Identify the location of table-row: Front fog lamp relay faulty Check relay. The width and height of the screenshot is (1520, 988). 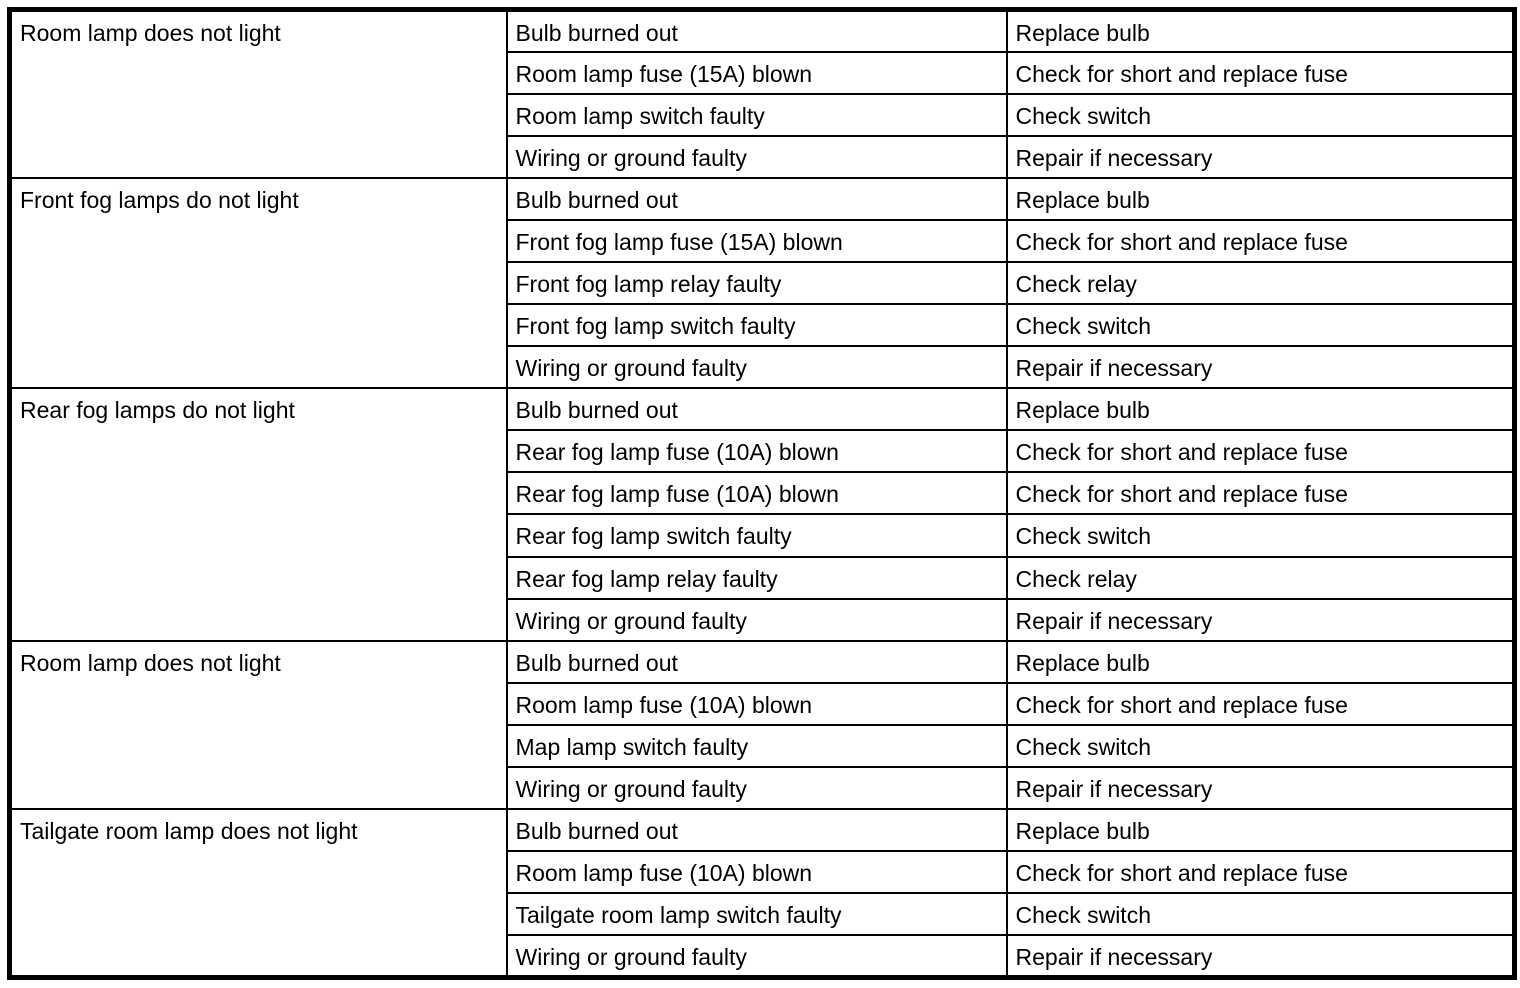
(763, 283).